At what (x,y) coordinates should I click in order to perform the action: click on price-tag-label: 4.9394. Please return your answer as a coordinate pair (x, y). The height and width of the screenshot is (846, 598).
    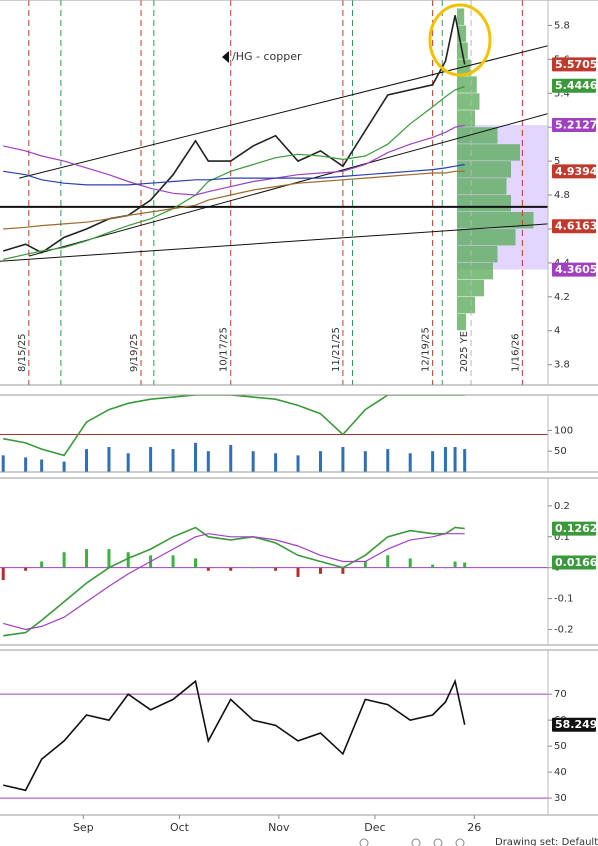
    Looking at the image, I should click on (576, 171).